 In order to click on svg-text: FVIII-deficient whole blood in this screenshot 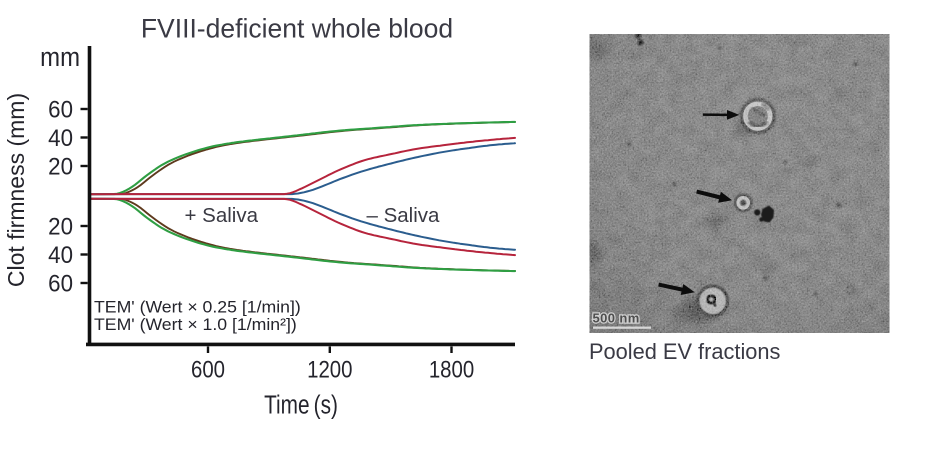, I will do `click(297, 29)`.